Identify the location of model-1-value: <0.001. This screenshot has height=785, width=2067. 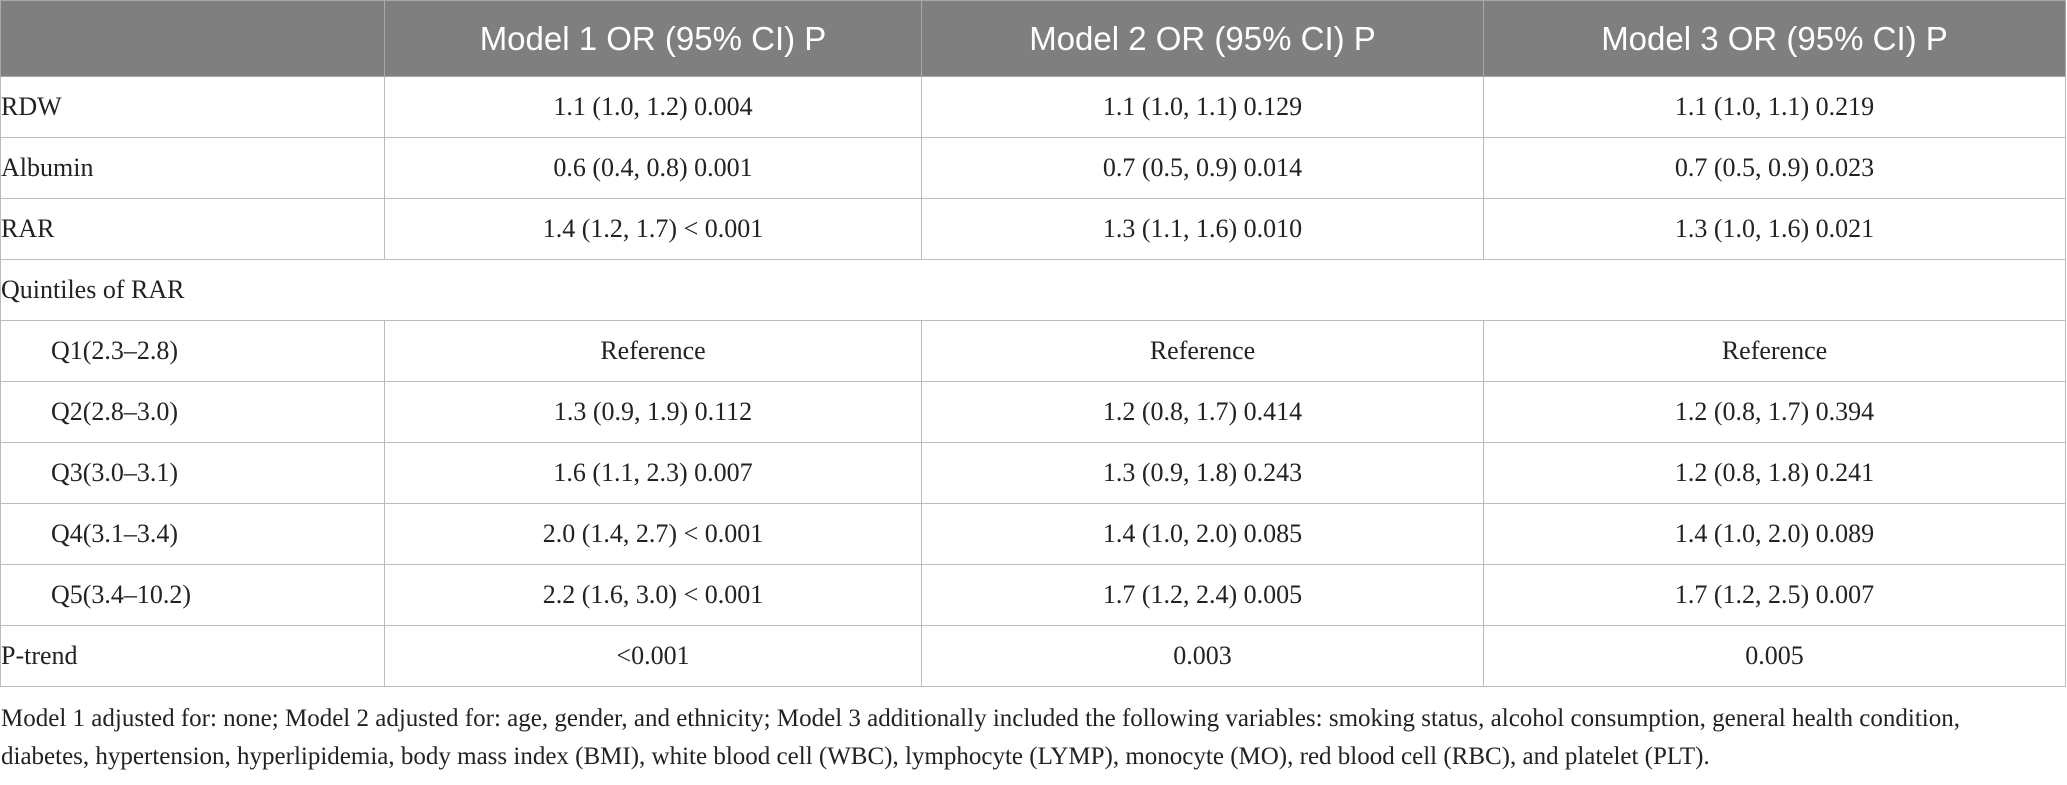
(653, 656).